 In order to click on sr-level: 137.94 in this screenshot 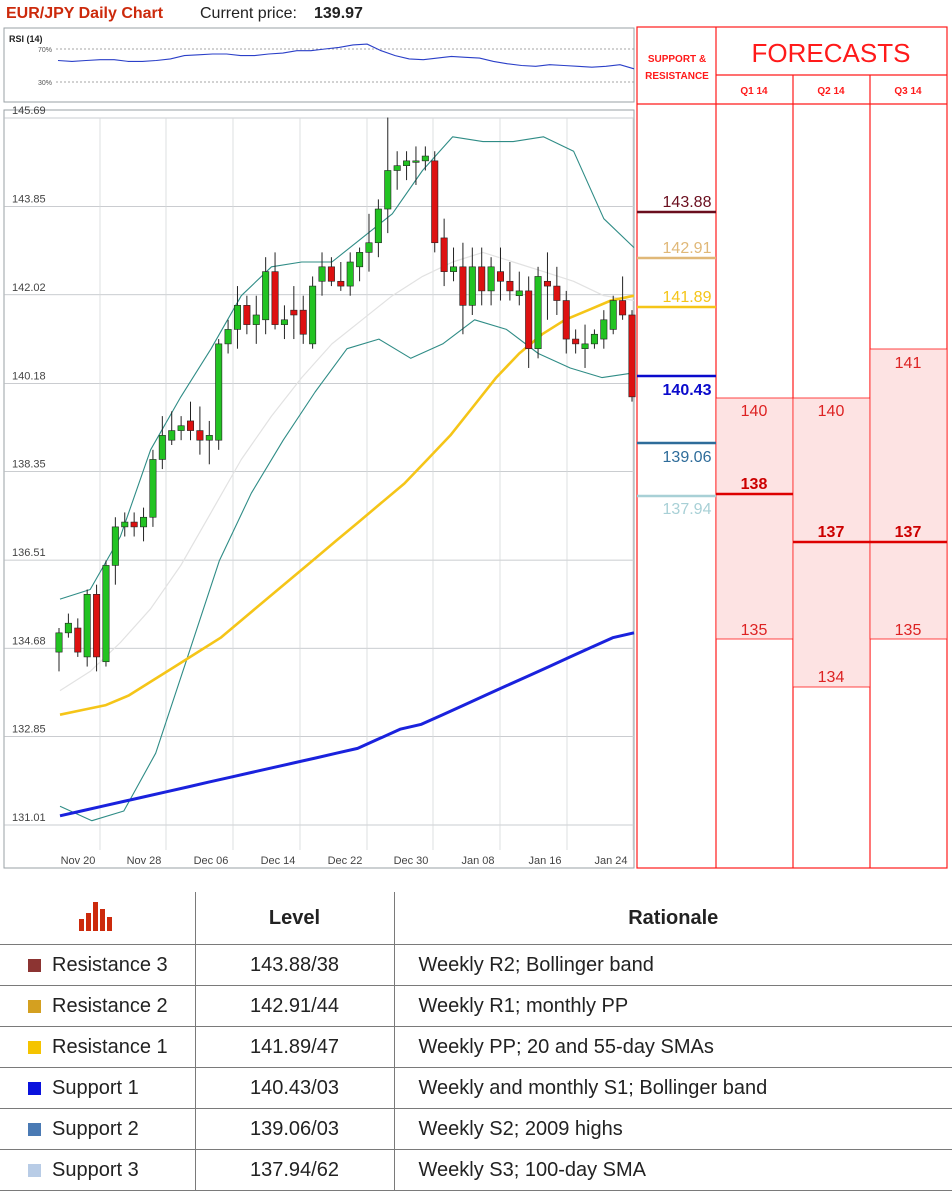, I will do `click(676, 506)`.